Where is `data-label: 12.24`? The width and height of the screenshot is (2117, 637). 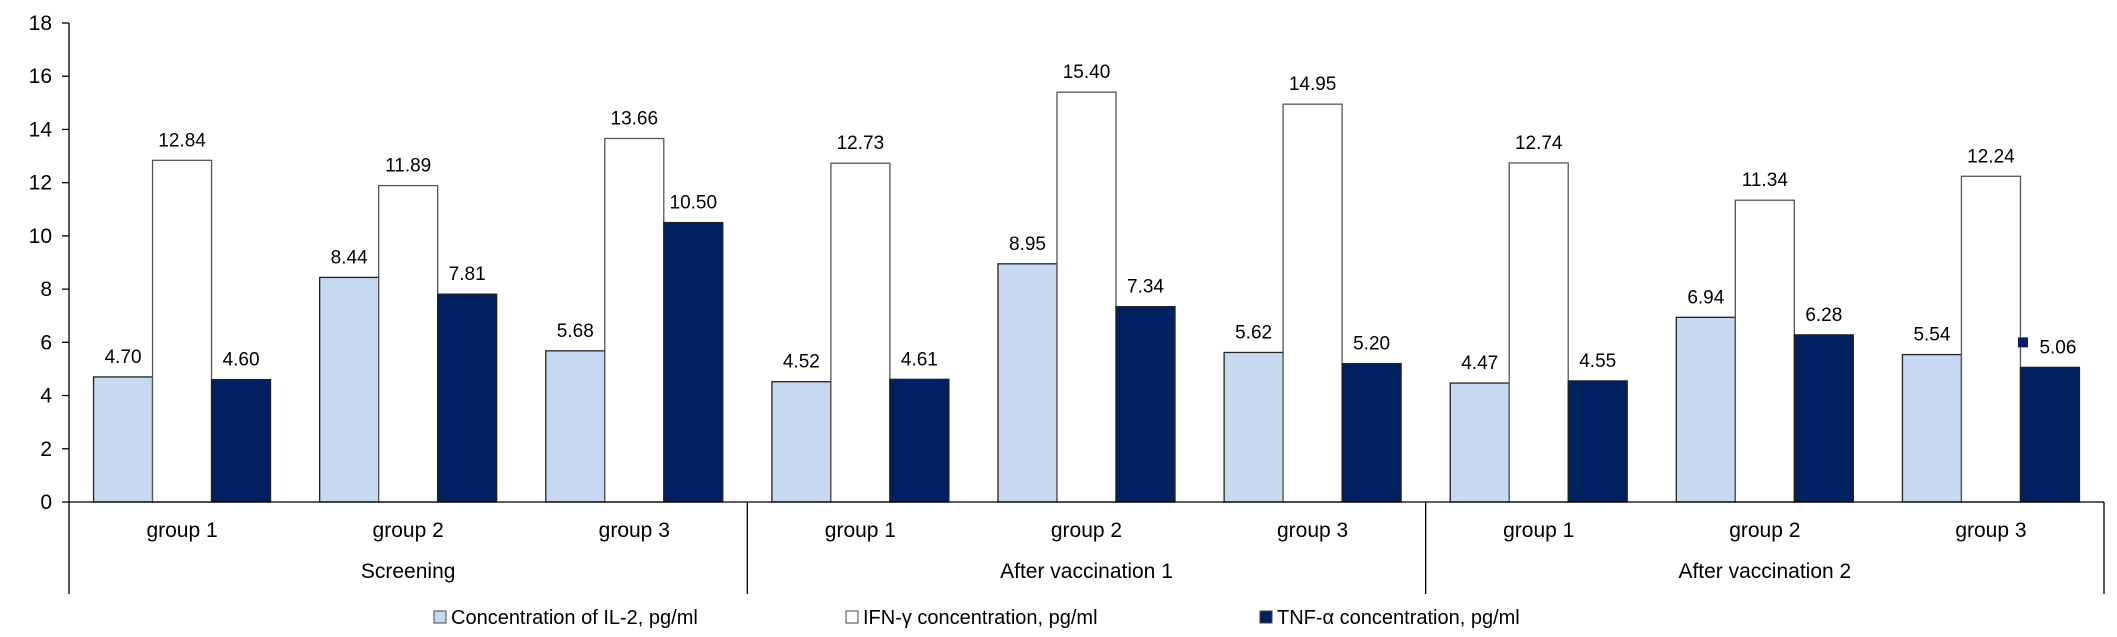 data-label: 12.24 is located at coordinates (1991, 156).